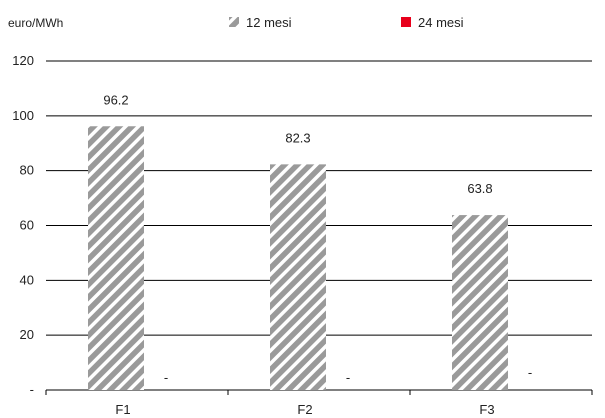  I want to click on y-tick-label: 80, so click(27, 170).